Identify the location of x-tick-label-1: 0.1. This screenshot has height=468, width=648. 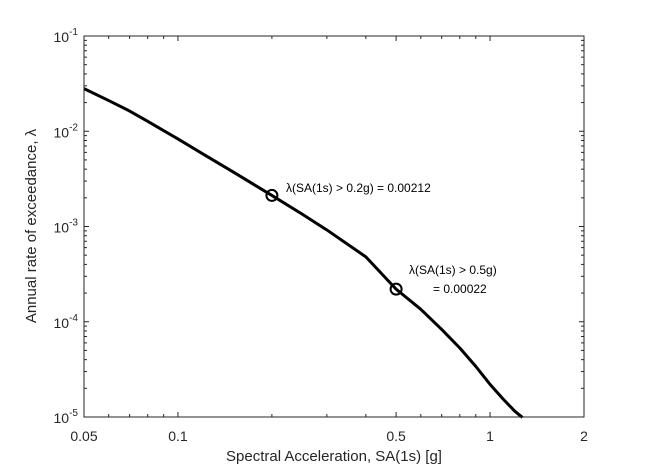
(178, 436).